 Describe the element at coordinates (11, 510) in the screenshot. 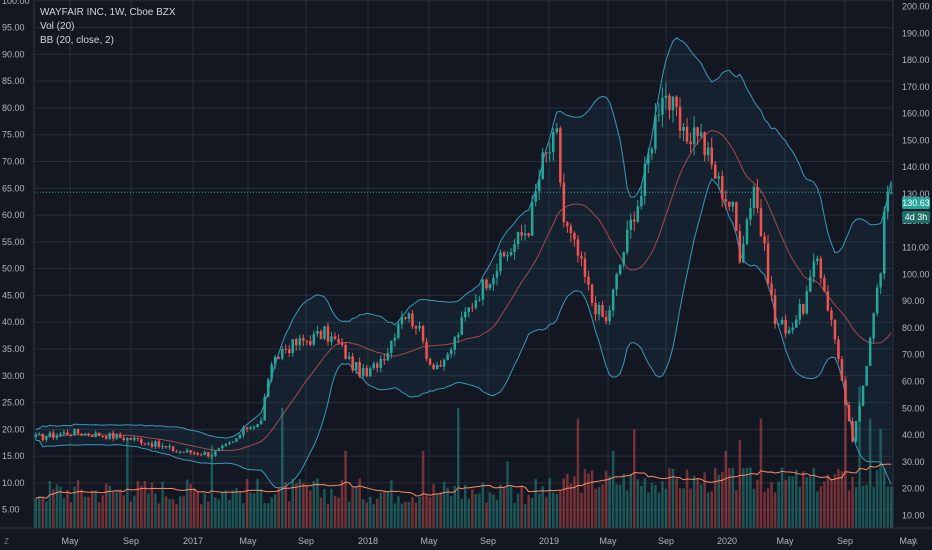

I see `left-axis-tick: 5.00` at that location.